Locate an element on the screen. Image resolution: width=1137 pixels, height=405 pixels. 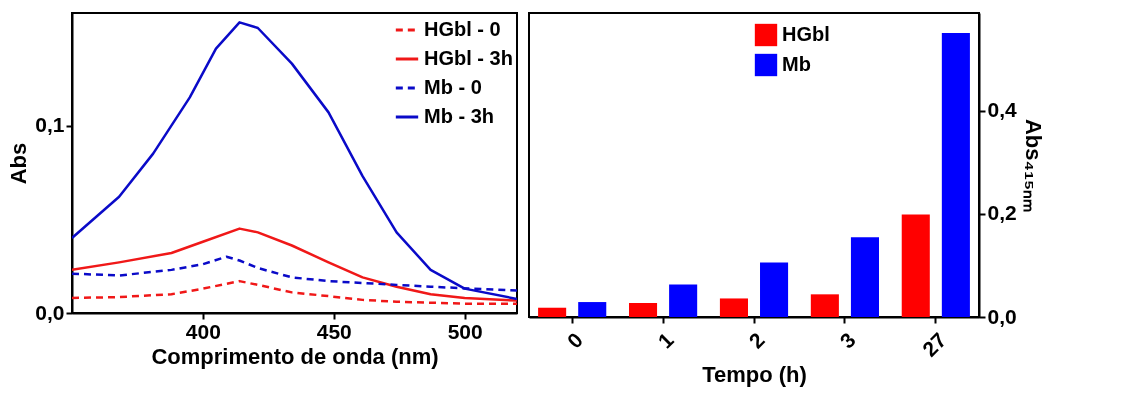
x-tick-label: 450 is located at coordinates (334, 331).